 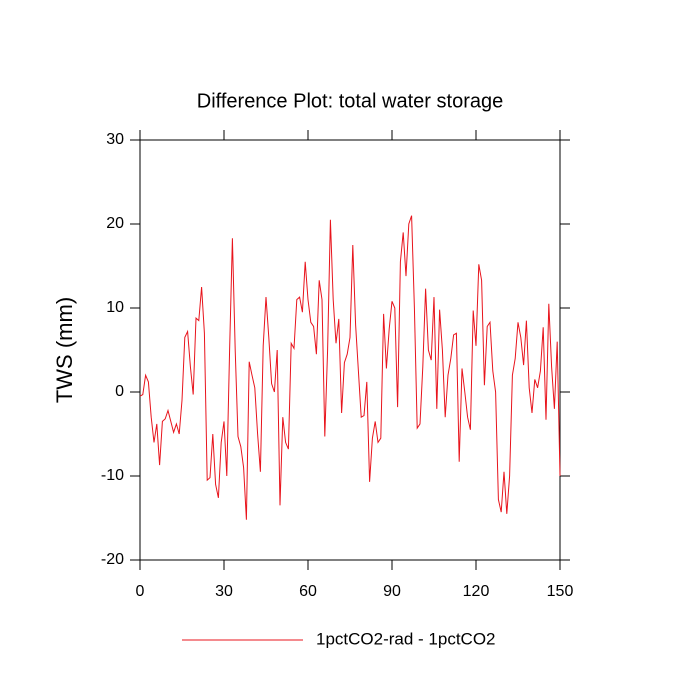 What do you see at coordinates (112, 559) in the screenshot?
I see `y-tick-label: -20` at bounding box center [112, 559].